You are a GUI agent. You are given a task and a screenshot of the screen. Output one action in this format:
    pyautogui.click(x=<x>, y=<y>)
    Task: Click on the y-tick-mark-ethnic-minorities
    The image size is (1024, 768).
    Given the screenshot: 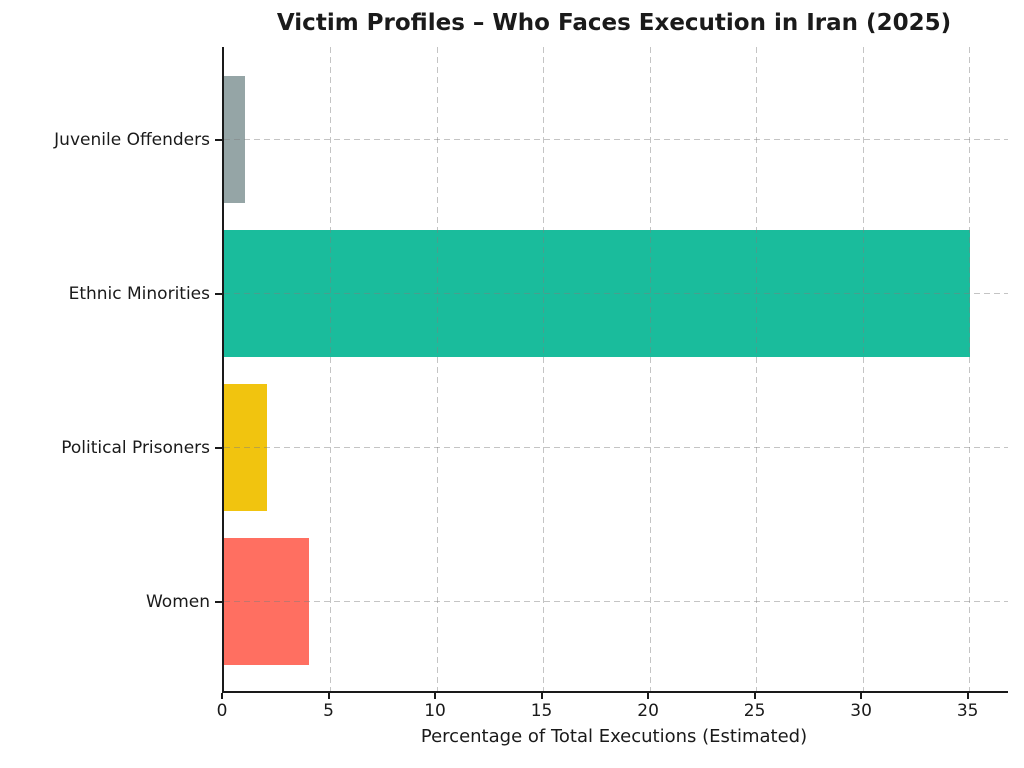 What is the action you would take?
    pyautogui.click(x=218, y=293)
    